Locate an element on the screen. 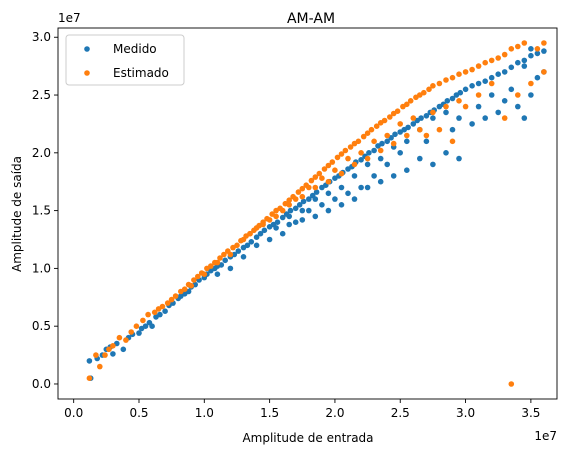 The height and width of the screenshot is (459, 567). chart-title: AM-AM is located at coordinates (311, 19).